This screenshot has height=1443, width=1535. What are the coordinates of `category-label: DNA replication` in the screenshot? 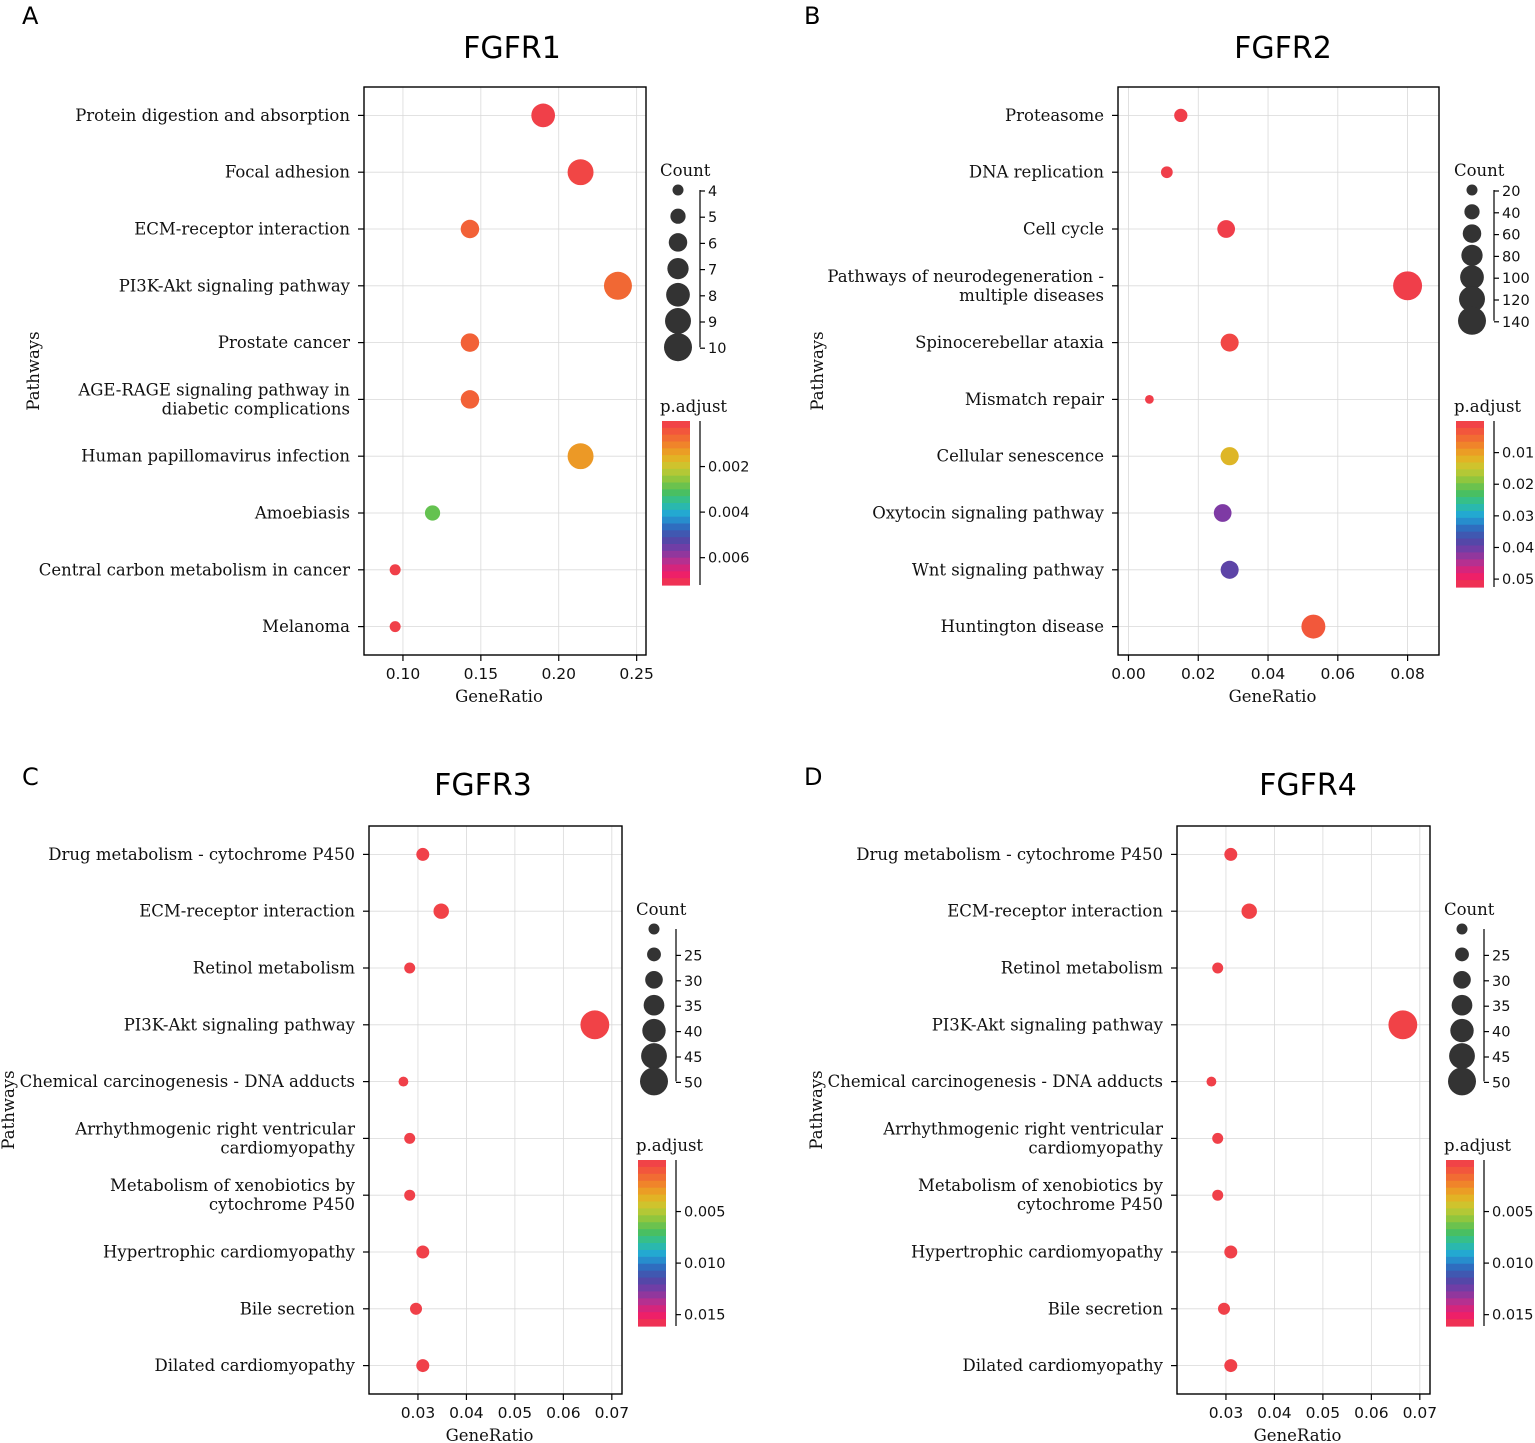 It's located at (1037, 172).